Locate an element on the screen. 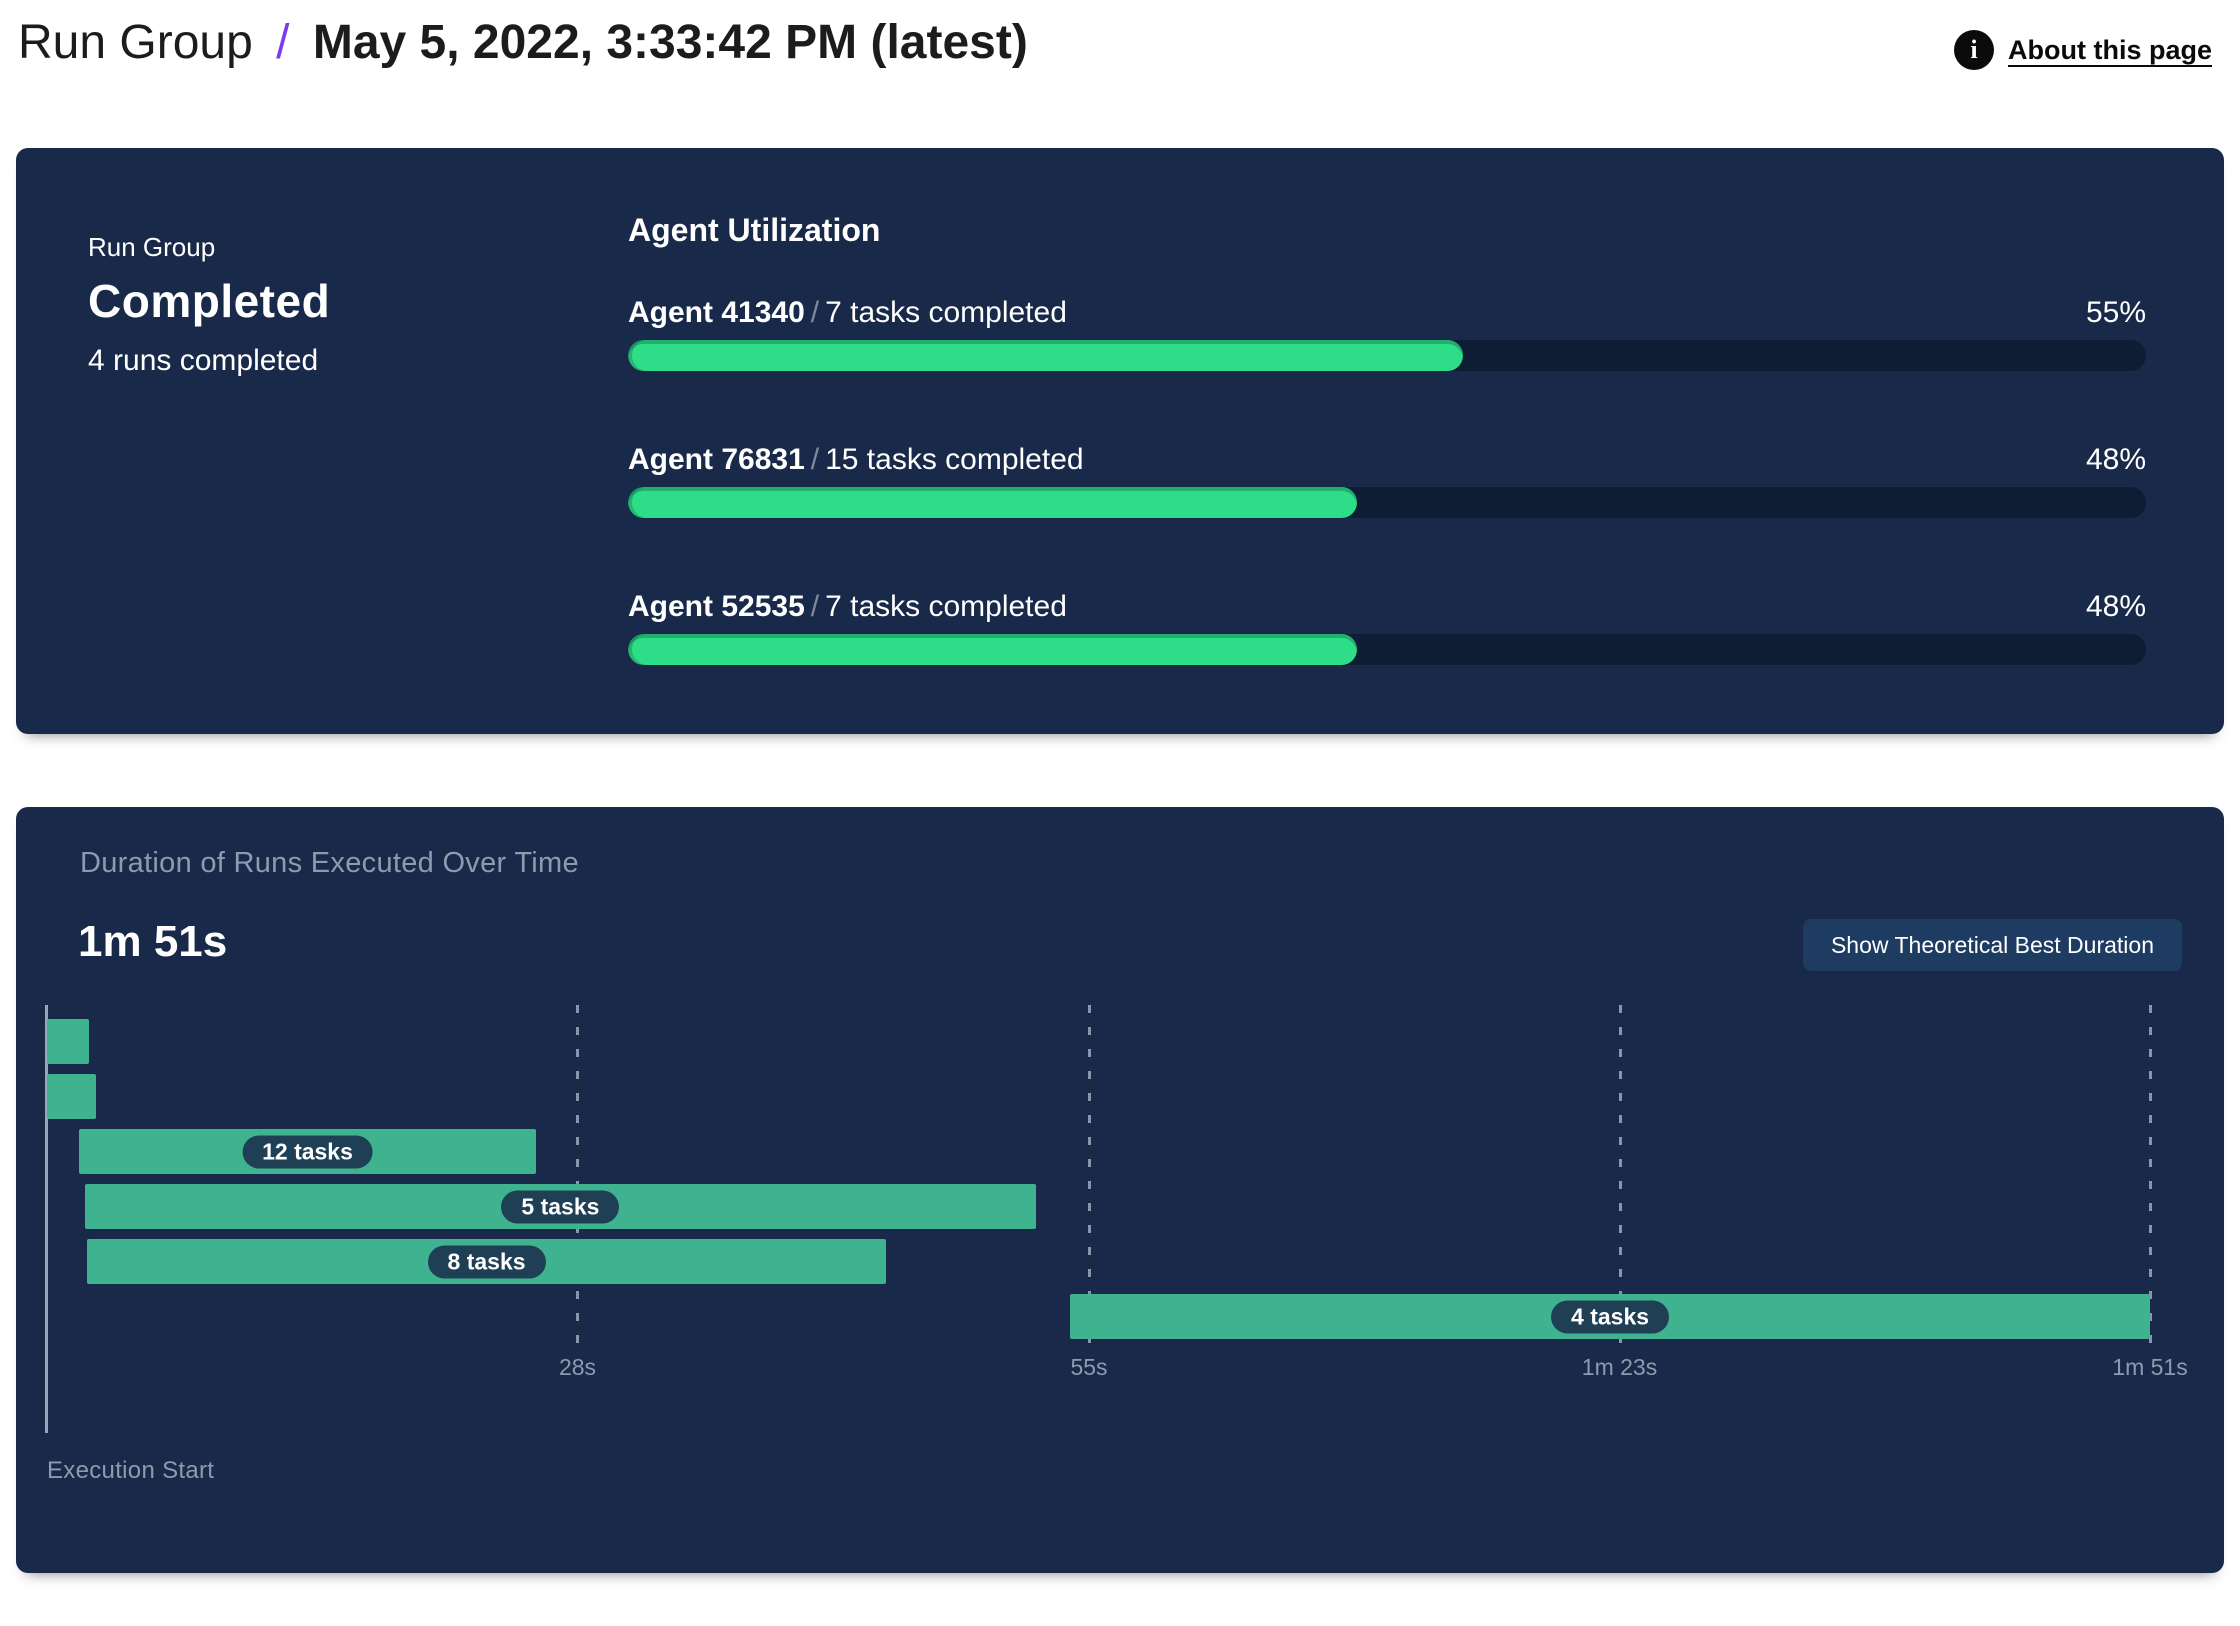 The width and height of the screenshot is (2240, 1626). runs-completed-count: 4 runs completed is located at coordinates (203, 360).